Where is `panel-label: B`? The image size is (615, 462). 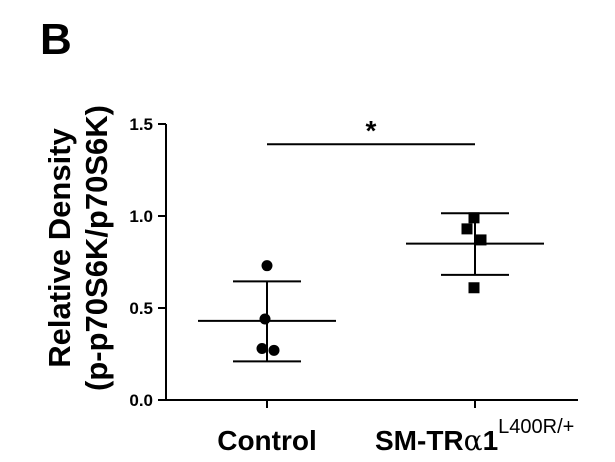
panel-label: B is located at coordinates (56, 39).